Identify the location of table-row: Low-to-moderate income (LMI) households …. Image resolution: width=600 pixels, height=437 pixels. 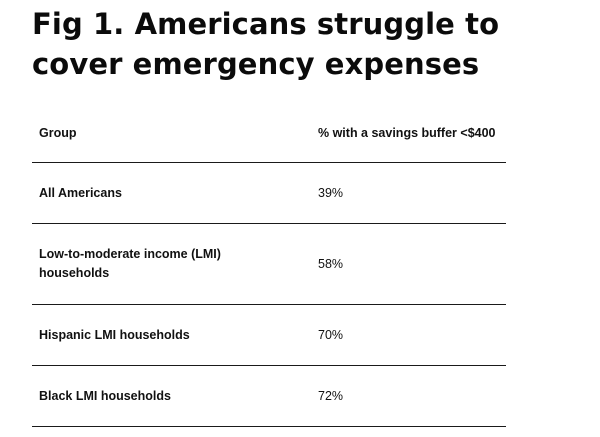
(269, 264).